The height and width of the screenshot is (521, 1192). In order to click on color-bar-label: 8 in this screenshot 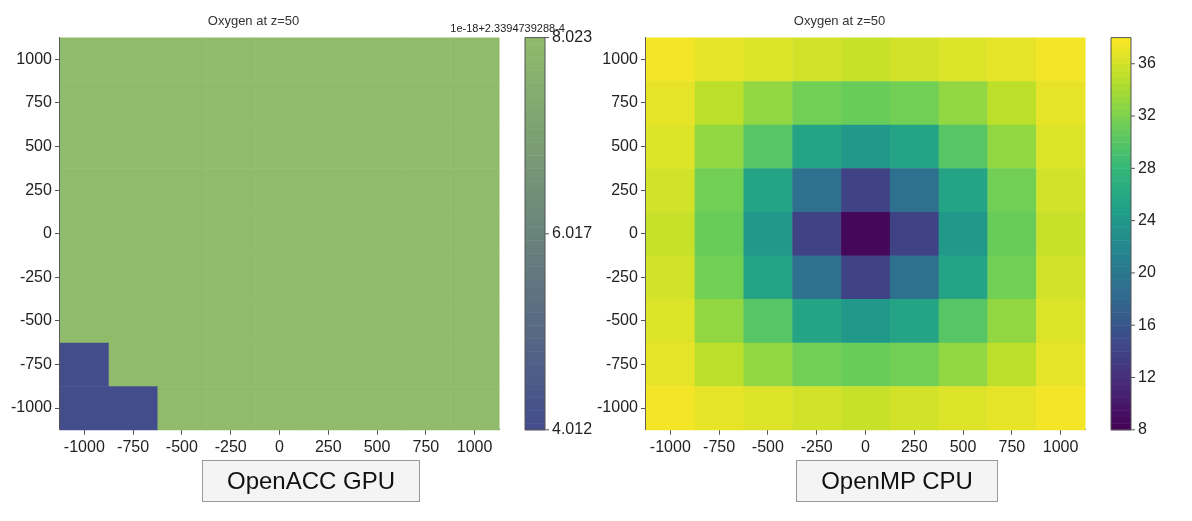, I will do `click(1142, 429)`.